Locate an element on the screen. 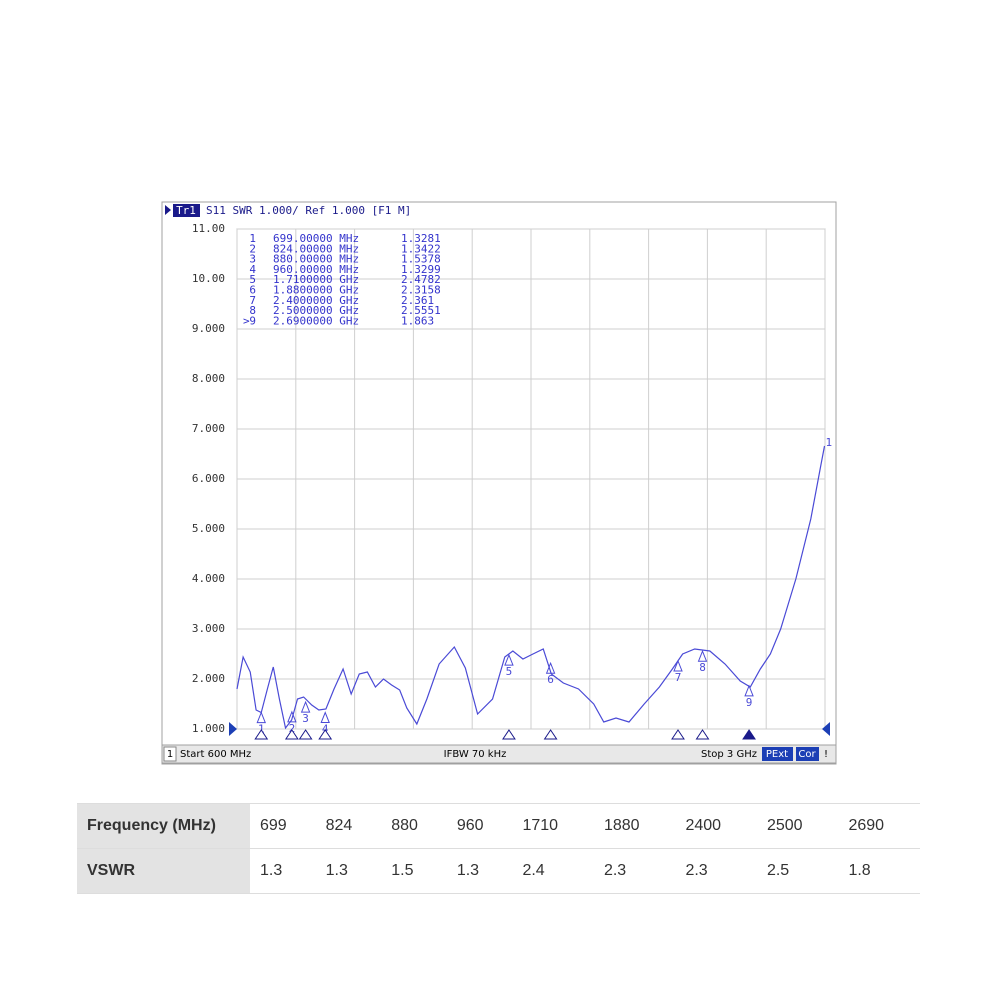  trace-tag: Tr1 is located at coordinates (186, 210).